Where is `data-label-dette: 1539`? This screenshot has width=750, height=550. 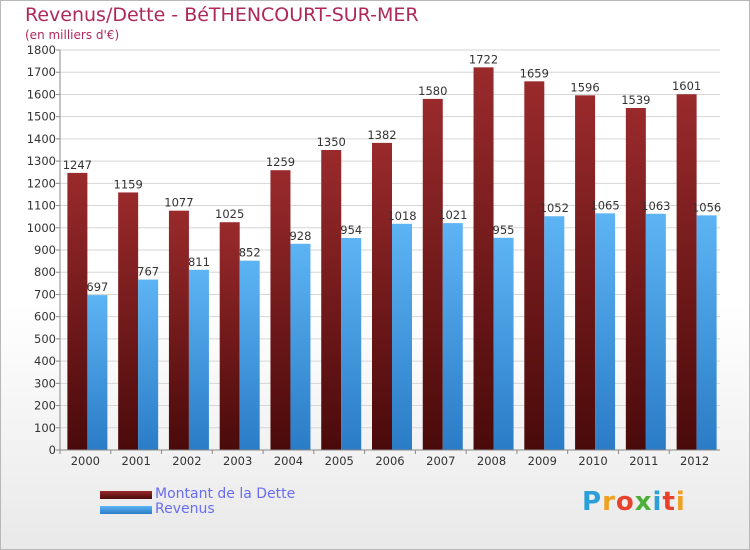 data-label-dette: 1539 is located at coordinates (635, 100).